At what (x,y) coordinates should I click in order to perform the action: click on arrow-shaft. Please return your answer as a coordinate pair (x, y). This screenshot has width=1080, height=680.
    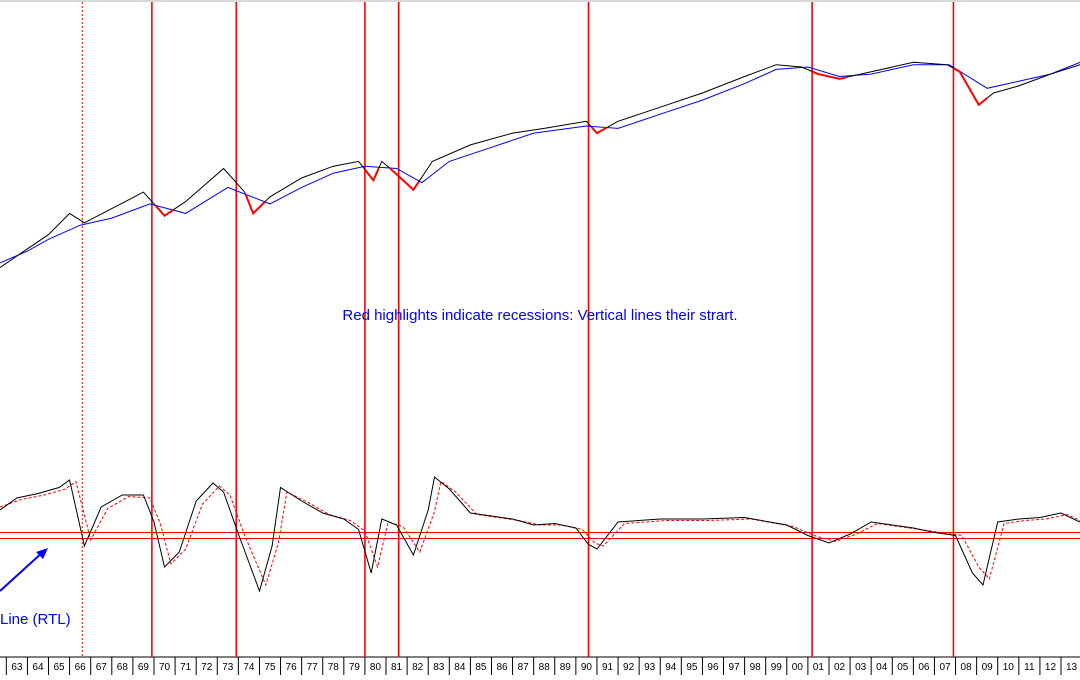
    Looking at the image, I should click on (22, 571).